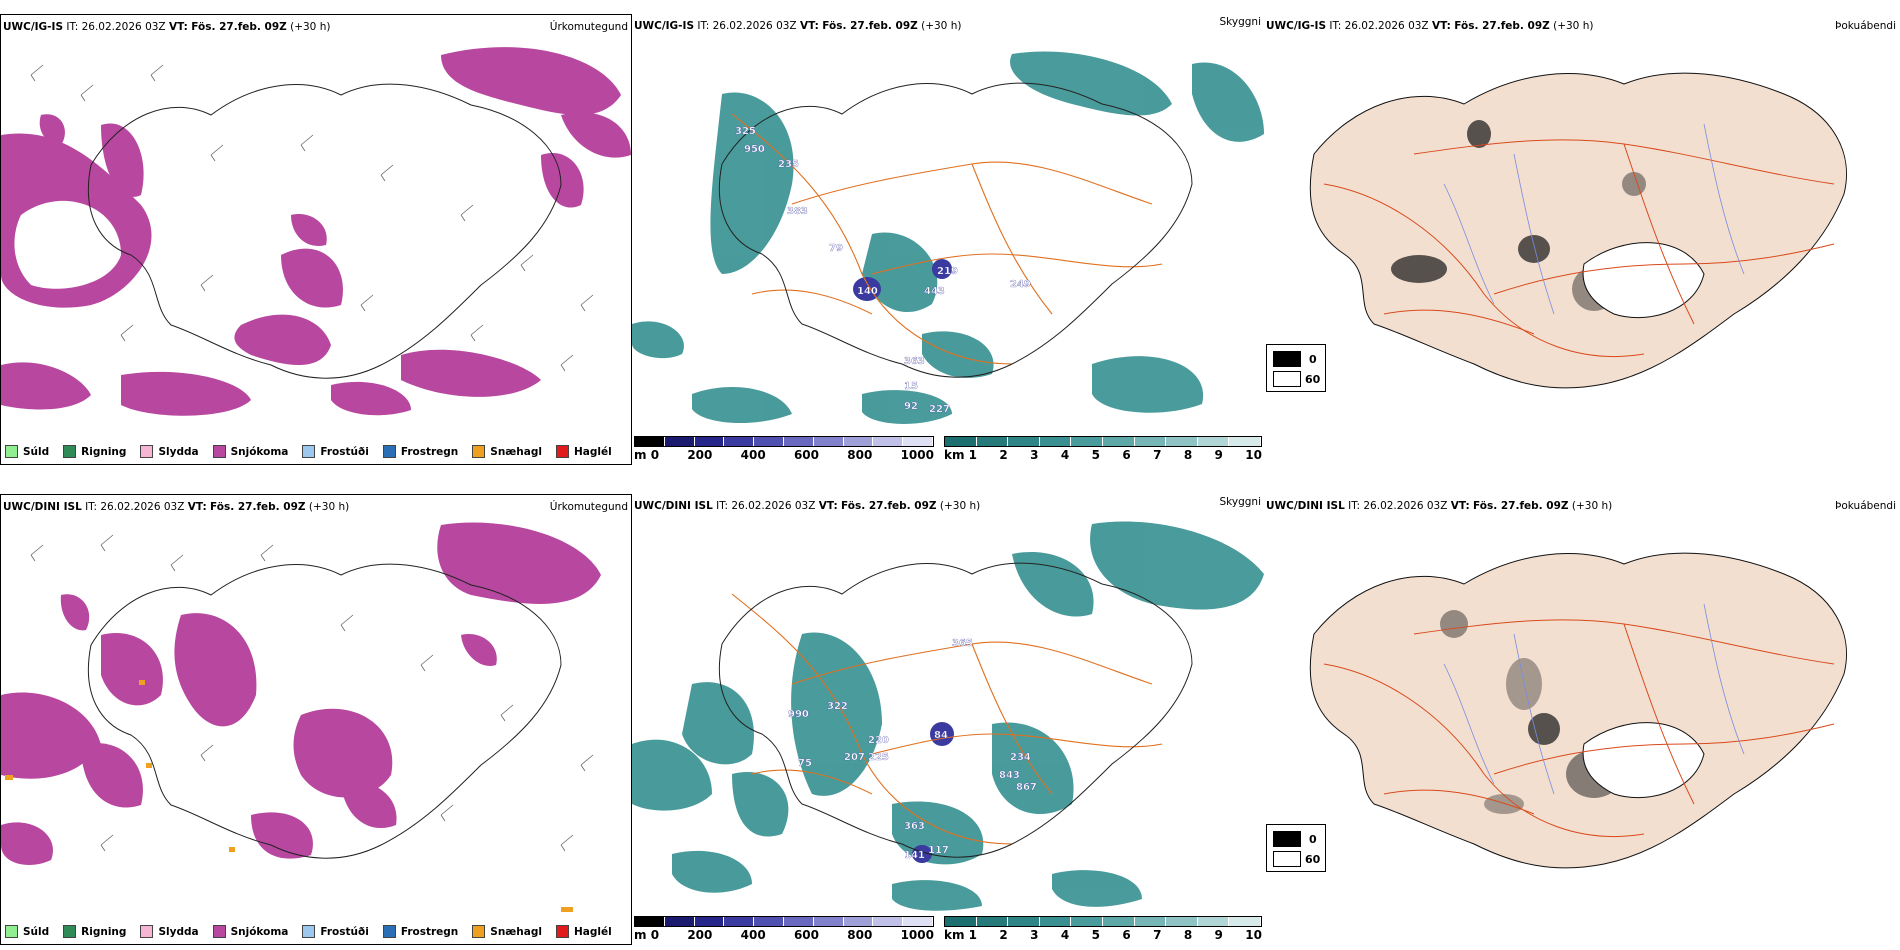  I want to click on ice-pellet-area, so click(289, 796).